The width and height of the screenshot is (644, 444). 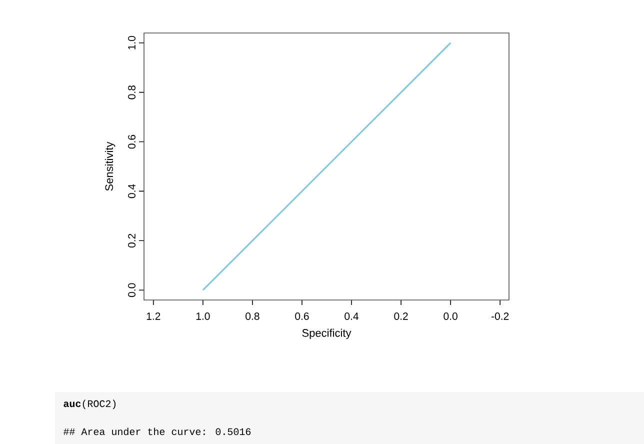 What do you see at coordinates (203, 316) in the screenshot?
I see `x-tick-label: 1.0` at bounding box center [203, 316].